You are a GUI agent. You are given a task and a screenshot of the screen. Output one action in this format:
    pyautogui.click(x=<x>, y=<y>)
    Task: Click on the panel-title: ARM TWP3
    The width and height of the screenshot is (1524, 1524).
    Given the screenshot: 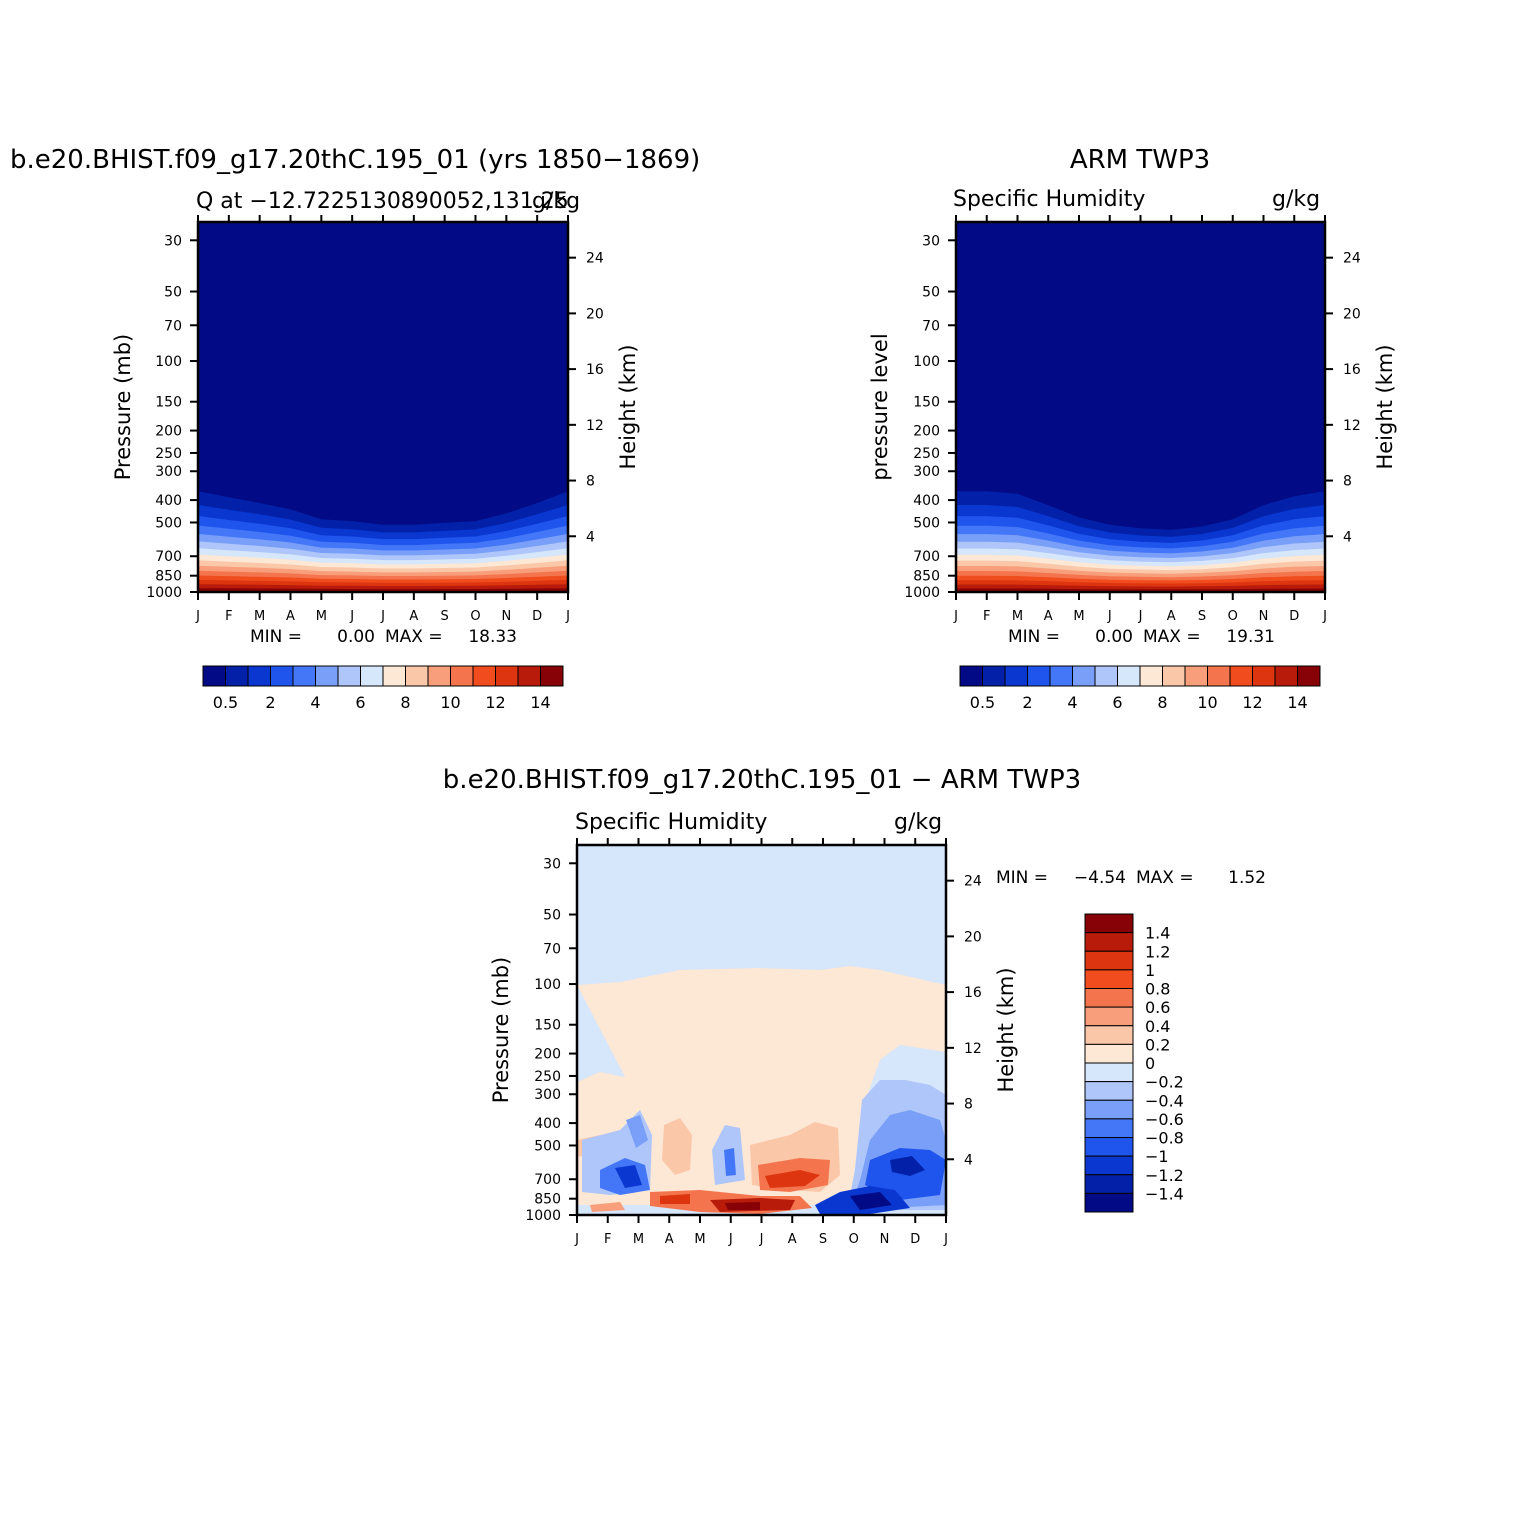 What is the action you would take?
    pyautogui.click(x=1140, y=160)
    